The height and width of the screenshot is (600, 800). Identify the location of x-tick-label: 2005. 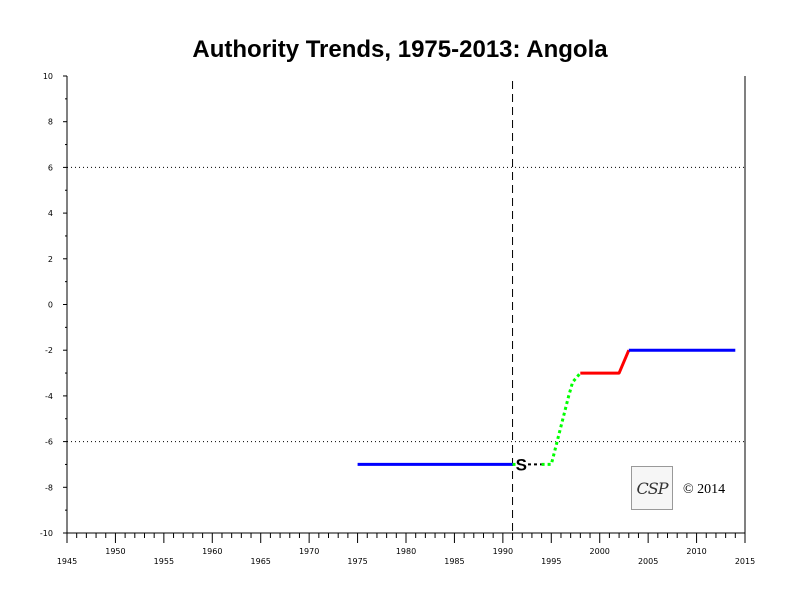
(648, 561).